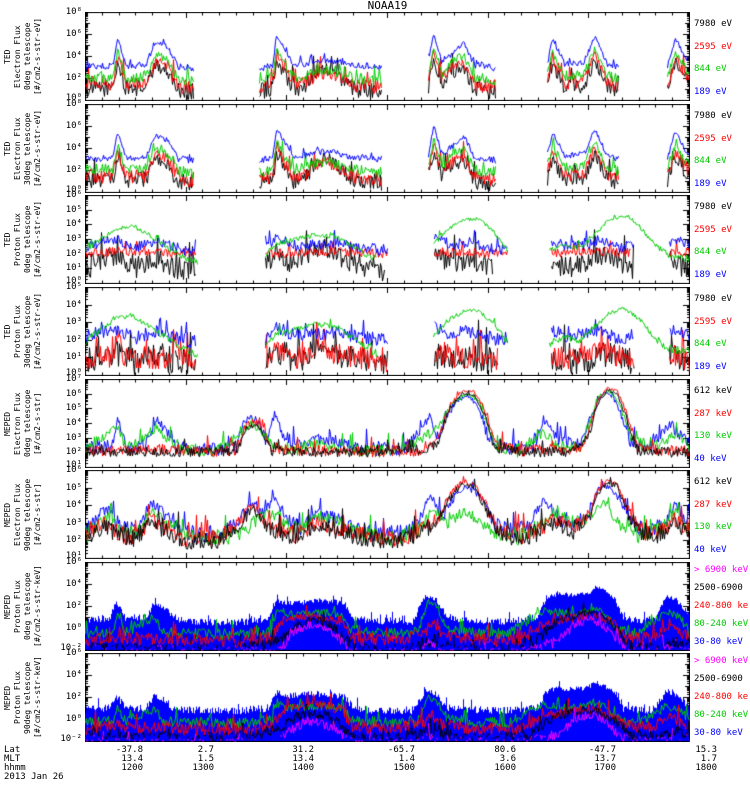  What do you see at coordinates (404, 768) in the screenshot?
I see `hhmm-value: 1500` at bounding box center [404, 768].